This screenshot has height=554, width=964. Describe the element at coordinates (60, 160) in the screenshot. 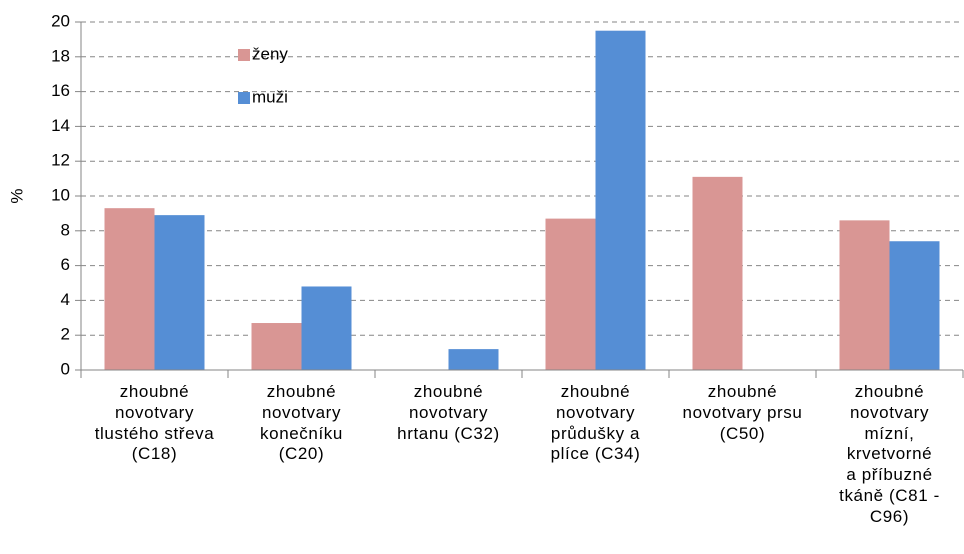

I see `y-tick-label: 12` at that location.